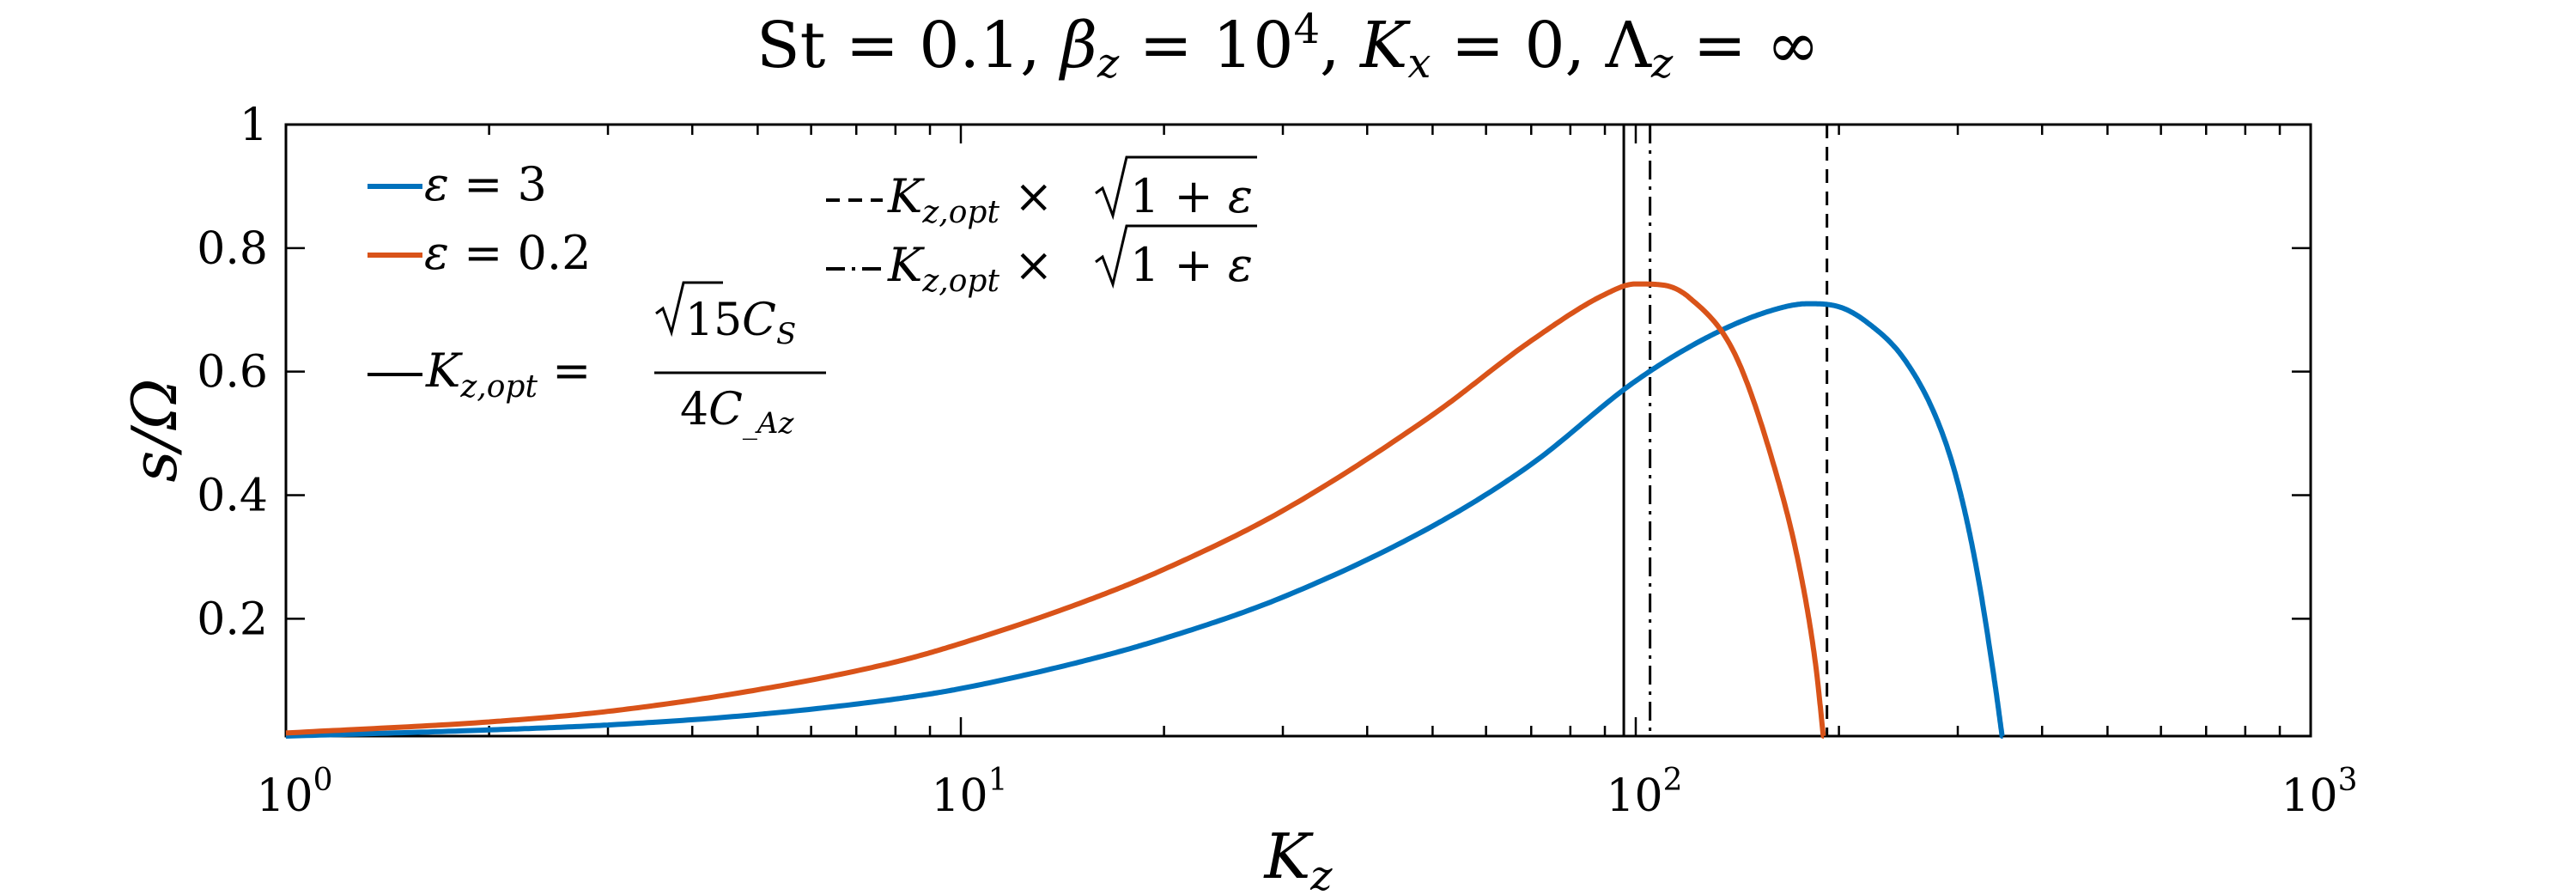 The height and width of the screenshot is (895, 2576). I want to click on x-tick-label: 10³, so click(2319, 792).